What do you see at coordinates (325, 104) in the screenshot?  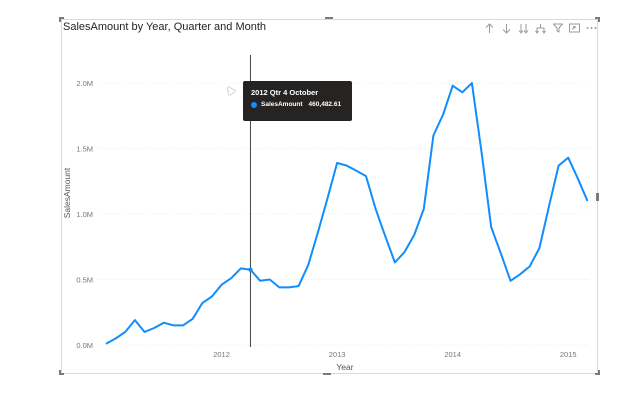 I see `tooltip-value: 460,482.61` at bounding box center [325, 104].